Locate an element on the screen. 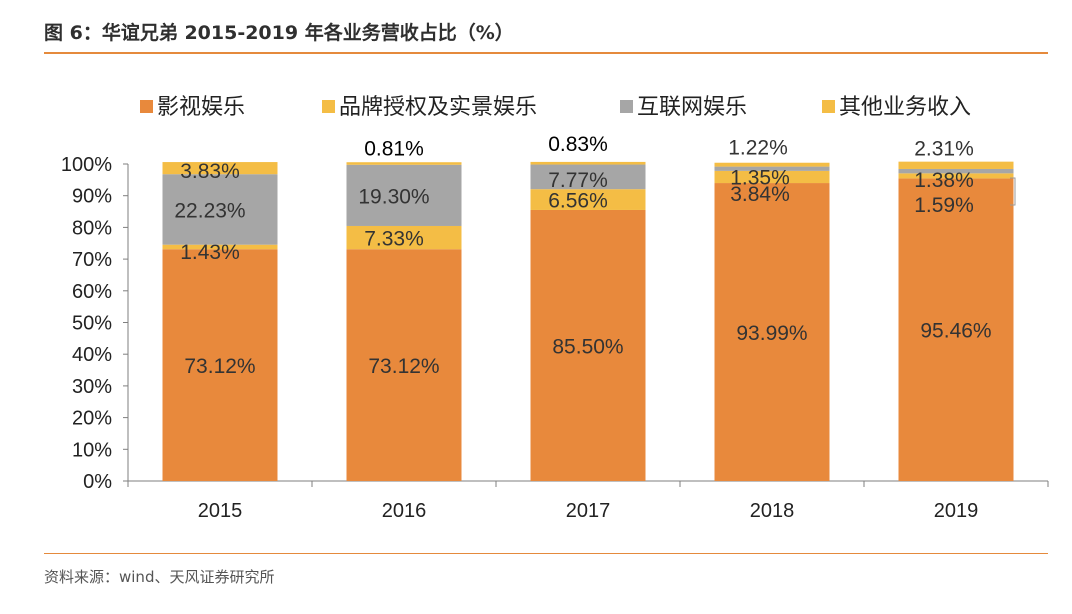  legend-label: 其他业务收入 is located at coordinates (905, 107).